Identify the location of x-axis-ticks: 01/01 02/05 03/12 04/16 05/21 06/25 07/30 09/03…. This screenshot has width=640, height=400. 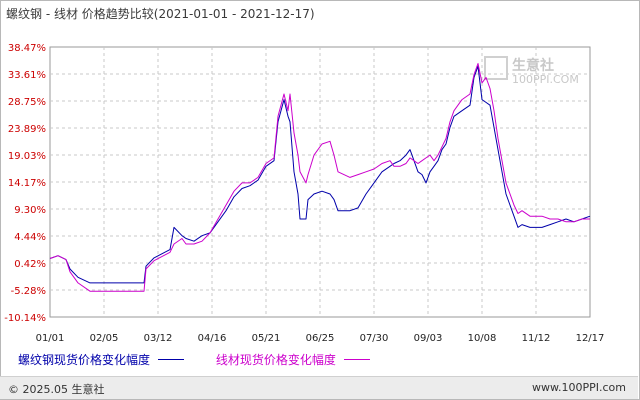
(320, 338).